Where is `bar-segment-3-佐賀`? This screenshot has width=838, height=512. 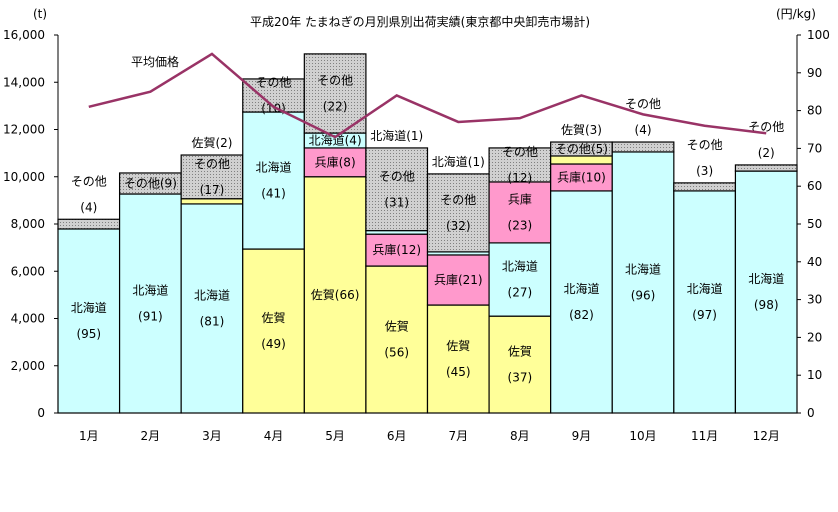
bar-segment-3-佐賀 is located at coordinates (212, 201).